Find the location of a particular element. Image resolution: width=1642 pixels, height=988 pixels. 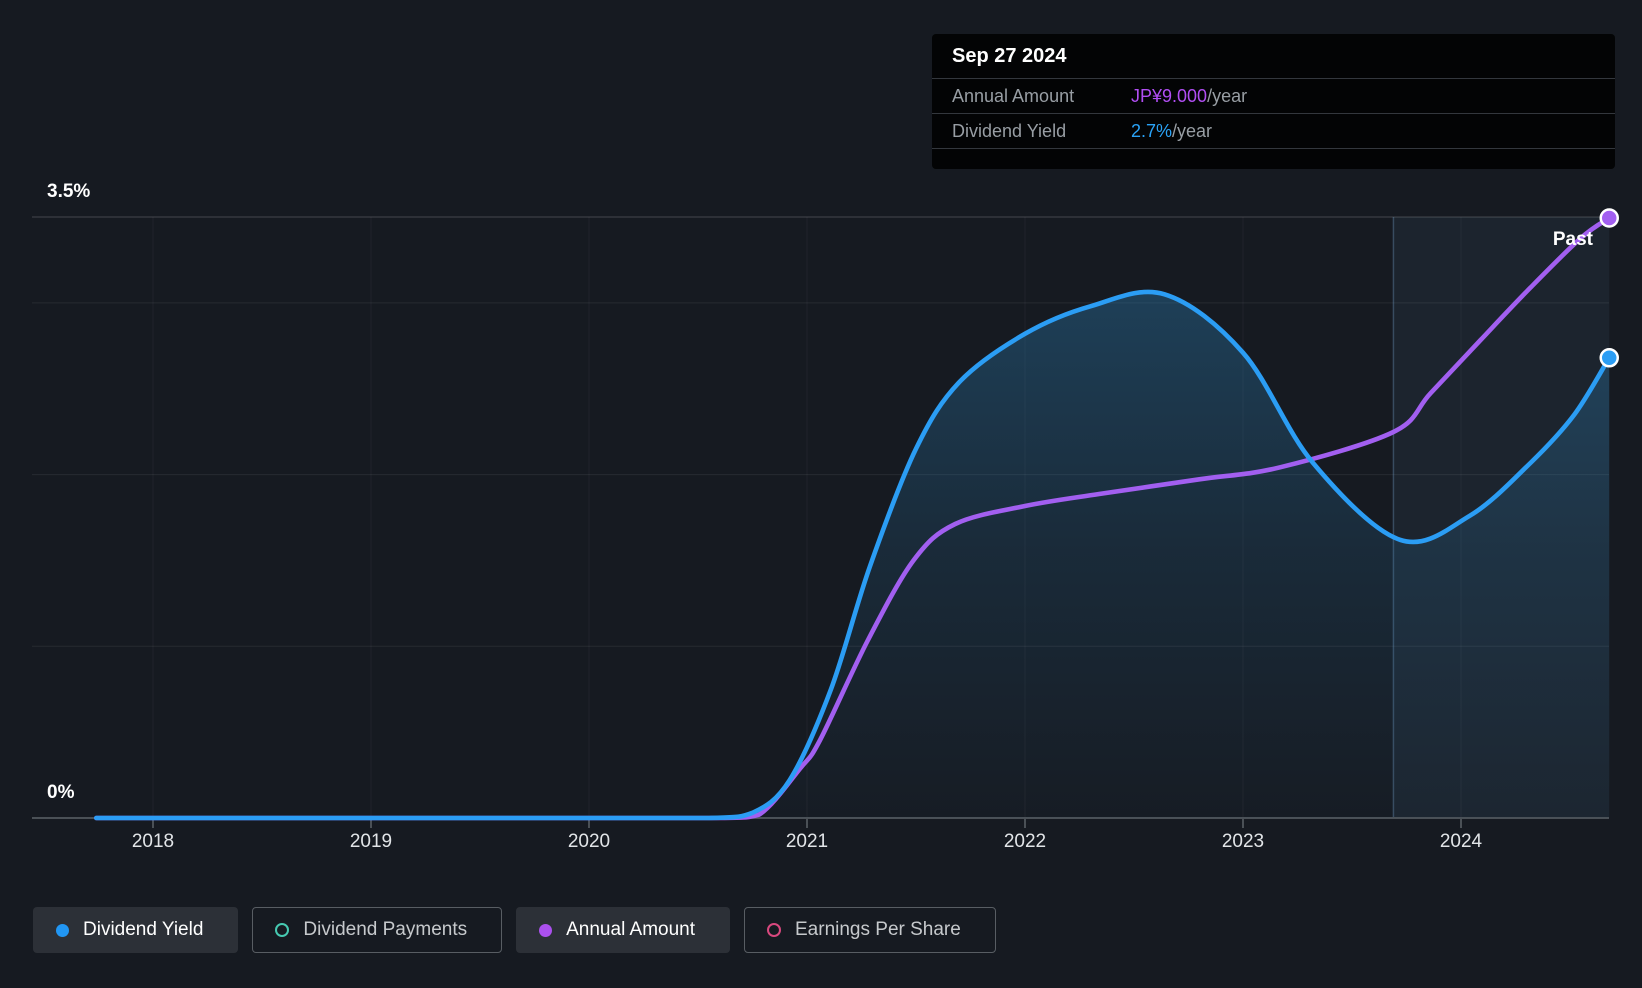

legend-button-earnings-per-share: Earnings Per Share is located at coordinates (870, 930).